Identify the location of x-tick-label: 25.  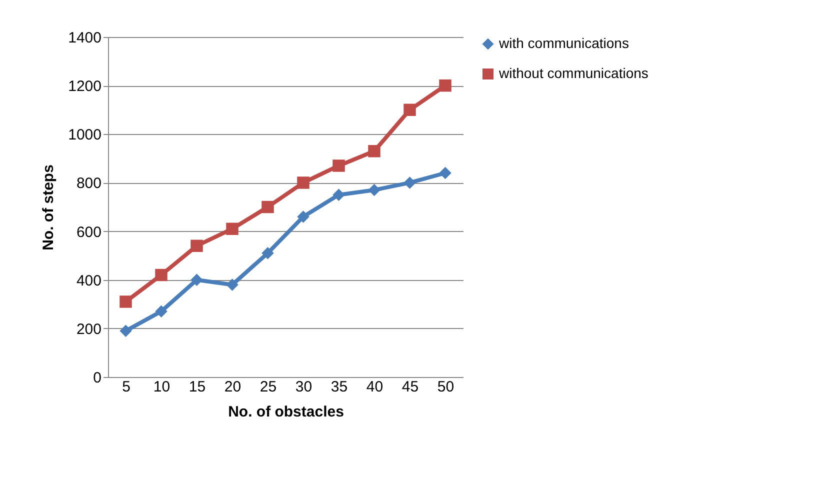
(268, 387).